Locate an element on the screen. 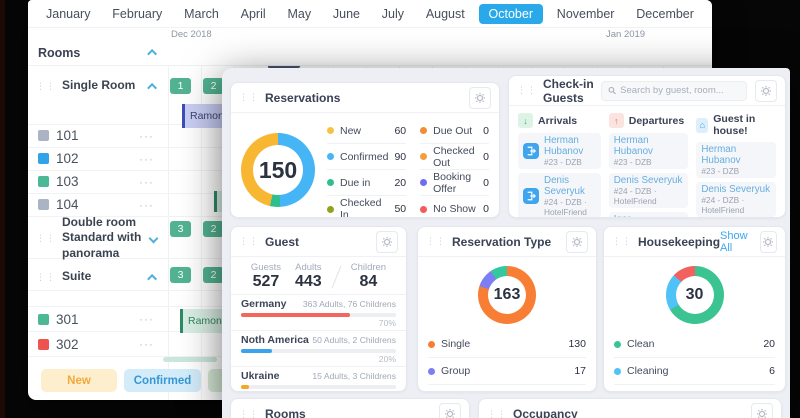 Image resolution: width=800 pixels, height=418 pixels. month-october-selected: October is located at coordinates (510, 13).